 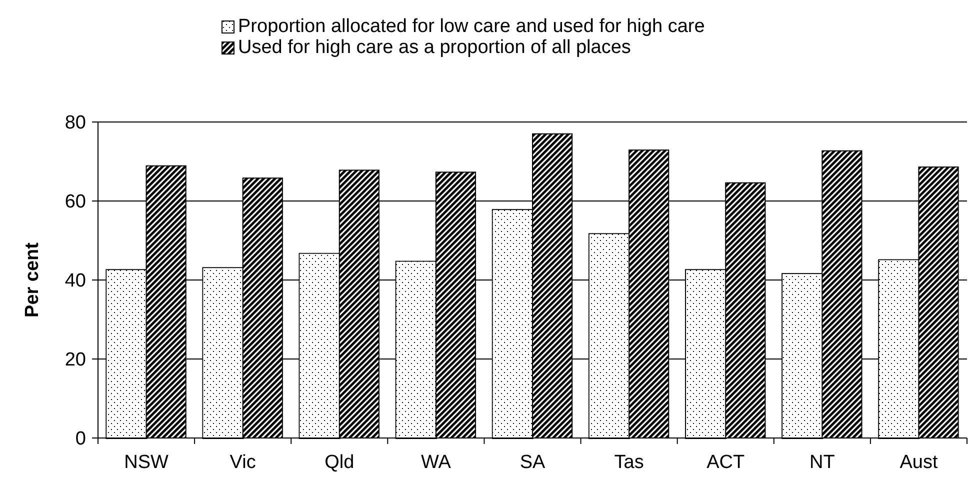 What do you see at coordinates (471, 26) in the screenshot?
I see `legend-label: Proportion allocated for low care and used for high care` at bounding box center [471, 26].